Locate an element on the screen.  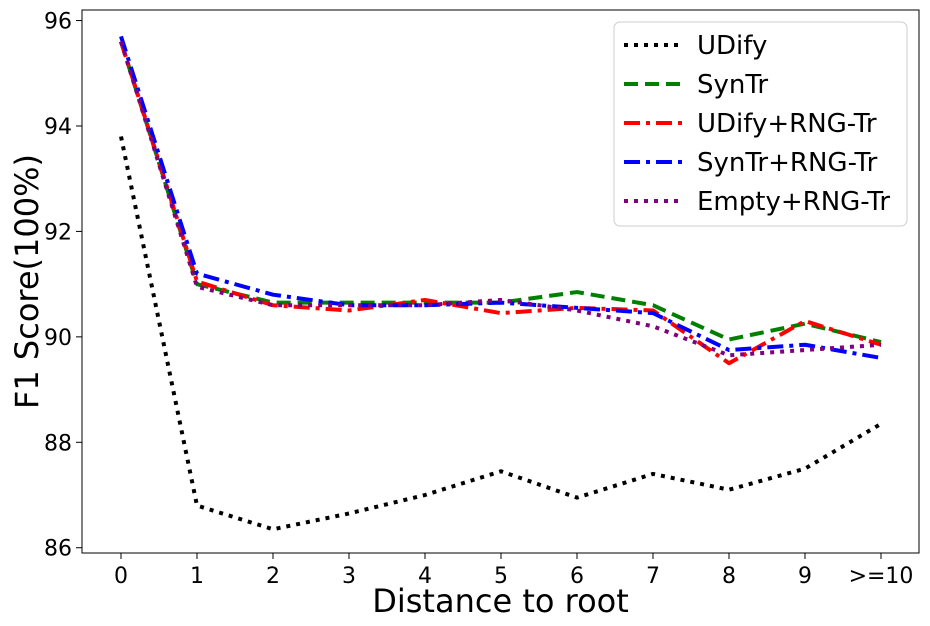
x-tick-label: 1 is located at coordinates (197, 576).